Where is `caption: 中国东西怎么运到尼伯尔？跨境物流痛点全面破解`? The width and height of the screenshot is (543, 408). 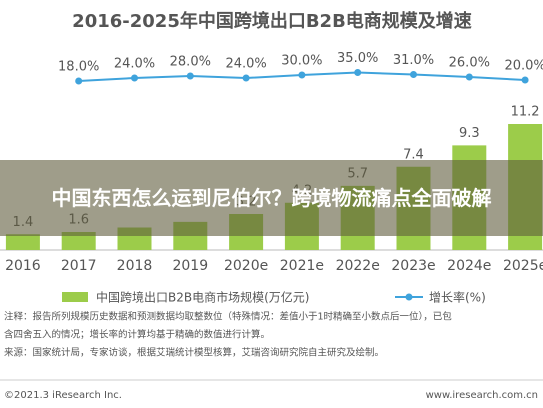
caption: 中国东西怎么运到尼伯尔？跨境物流痛点全面破解 is located at coordinates (271, 198).